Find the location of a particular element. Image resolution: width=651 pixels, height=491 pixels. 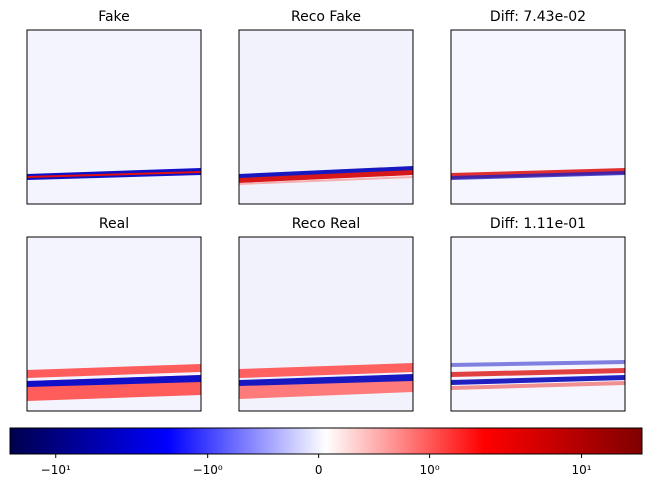

tick-label: 0 is located at coordinates (319, 470).